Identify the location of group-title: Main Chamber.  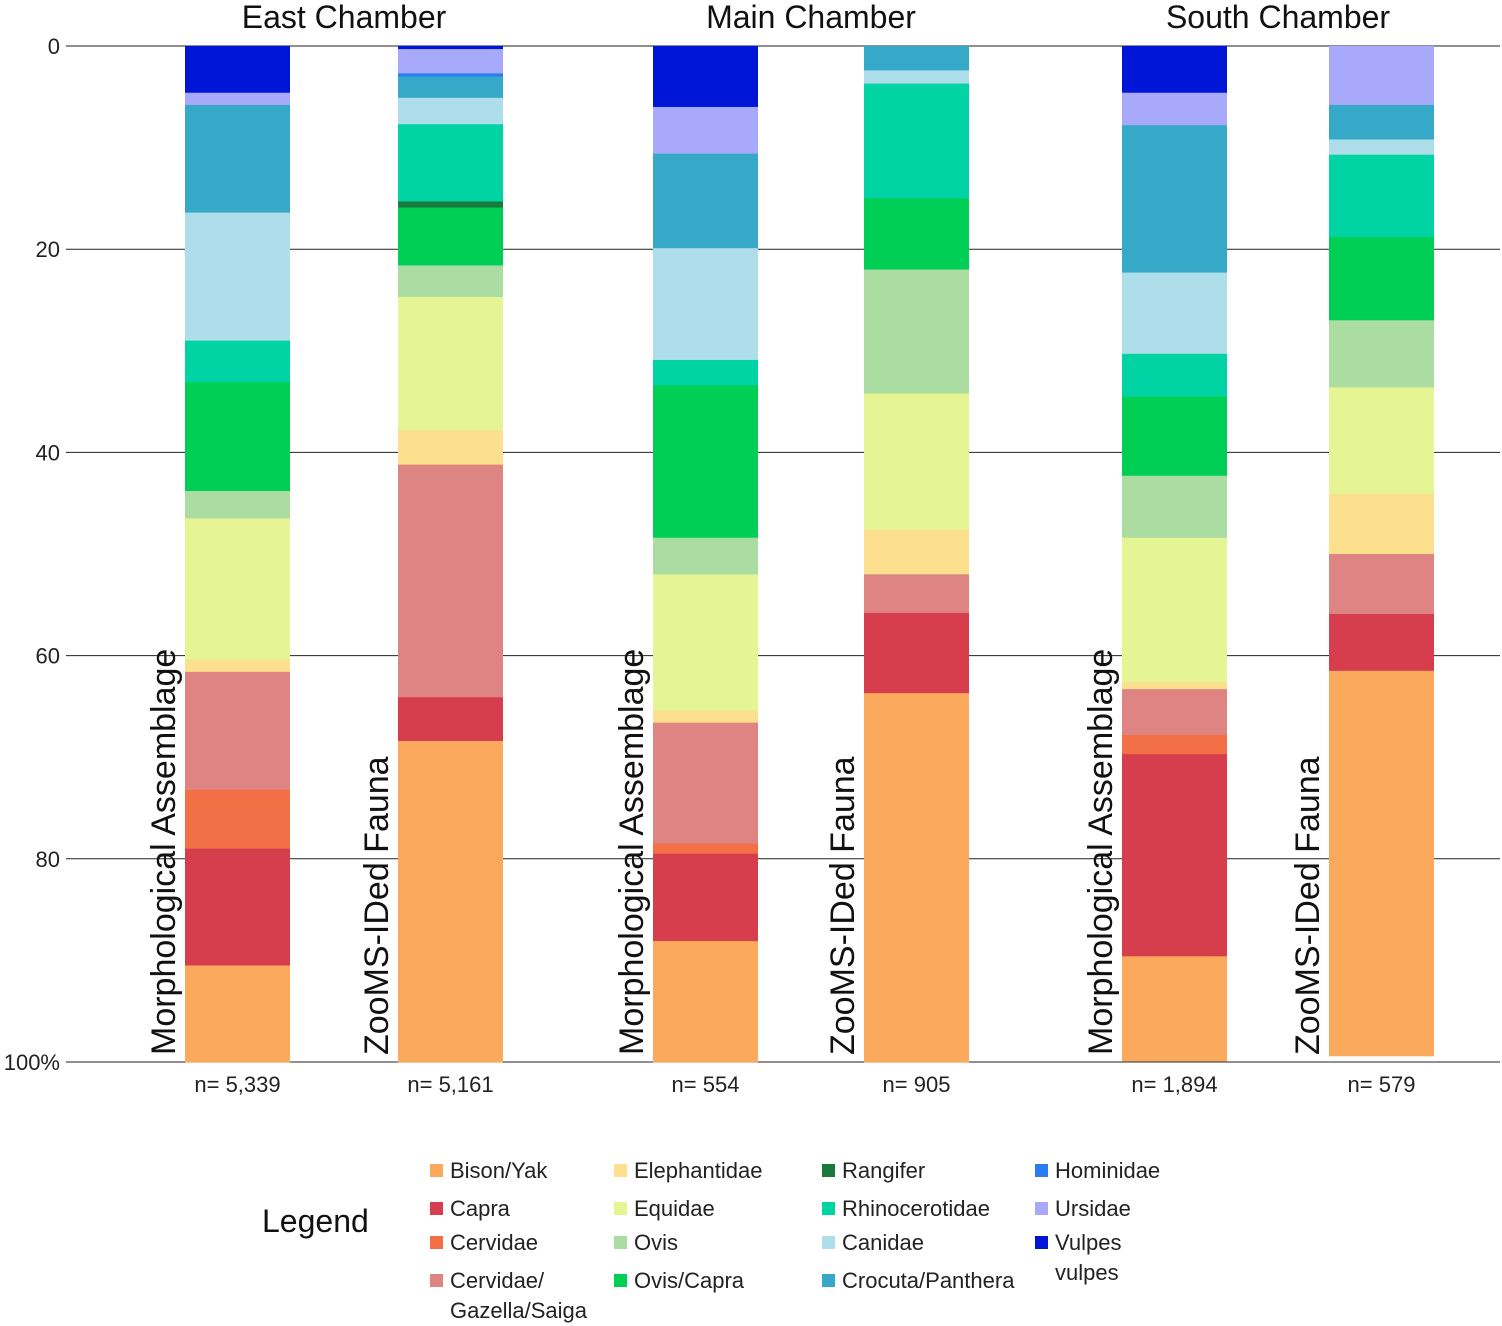
(811, 17).